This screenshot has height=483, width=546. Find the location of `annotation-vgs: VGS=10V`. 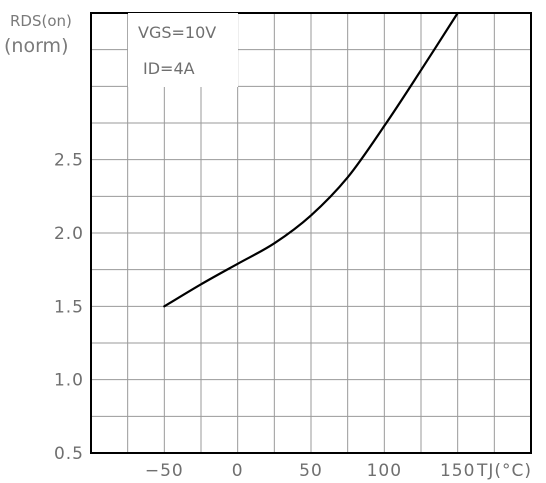

annotation-vgs: VGS=10V is located at coordinates (177, 32).